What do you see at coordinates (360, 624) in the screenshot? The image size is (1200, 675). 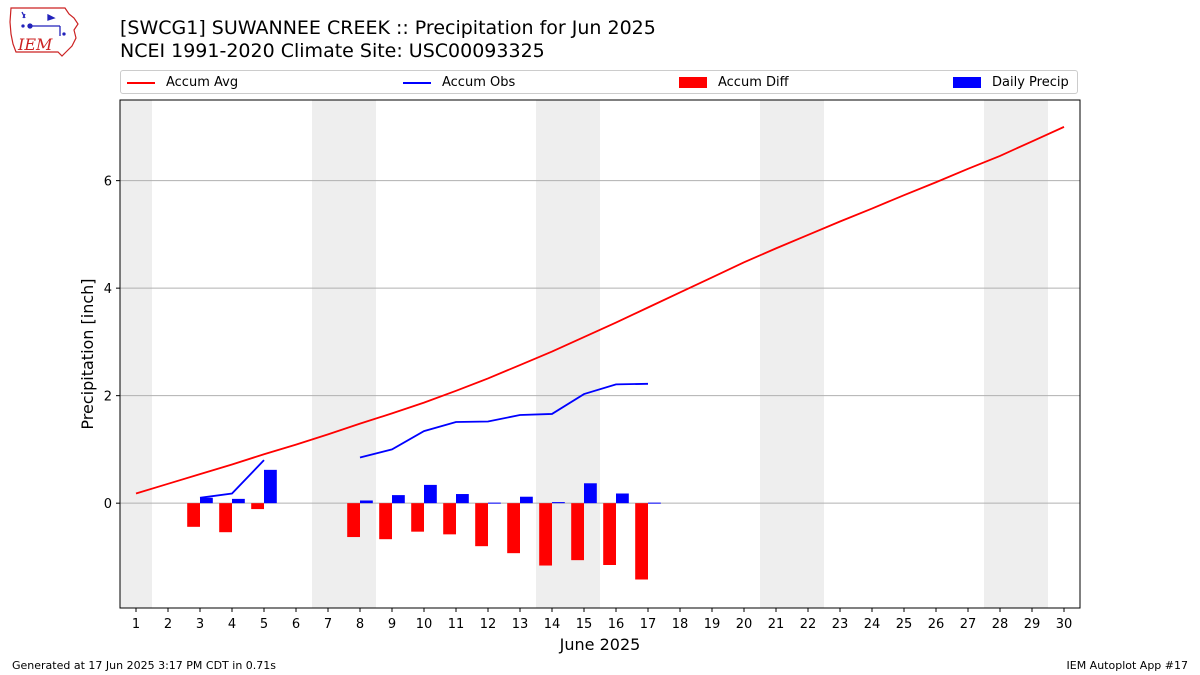 I see `x-tick-label: 8` at bounding box center [360, 624].